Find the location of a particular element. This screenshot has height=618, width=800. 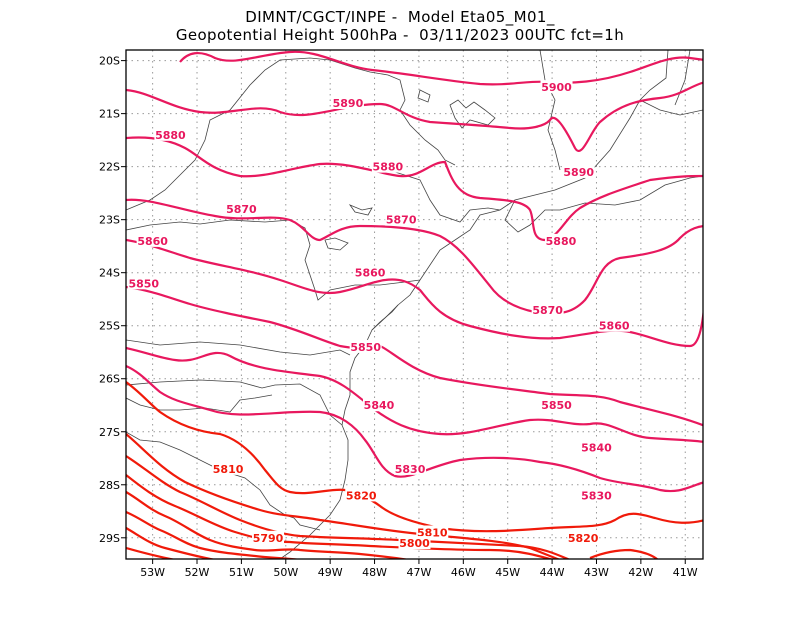

x-tick-label: 41W is located at coordinates (685, 572).